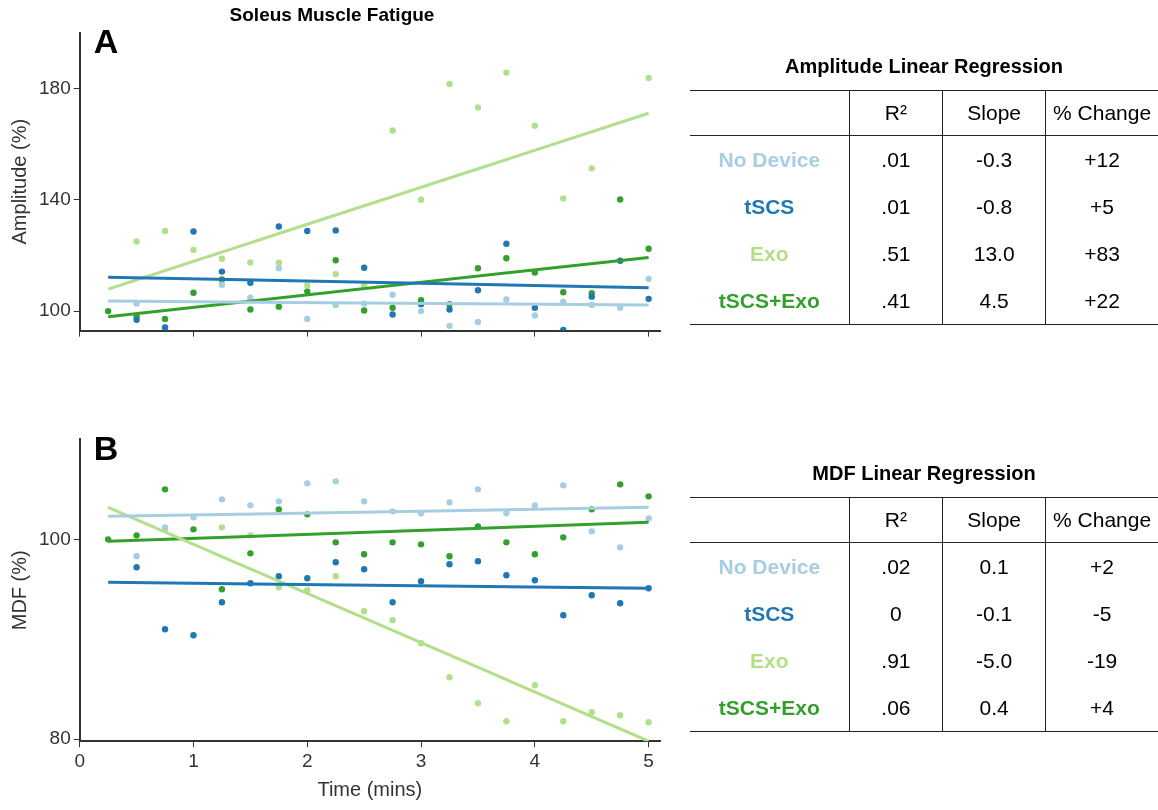 Image resolution: width=1158 pixels, height=810 pixels. What do you see at coordinates (106, 41) in the screenshot?
I see `annotation: A` at bounding box center [106, 41].